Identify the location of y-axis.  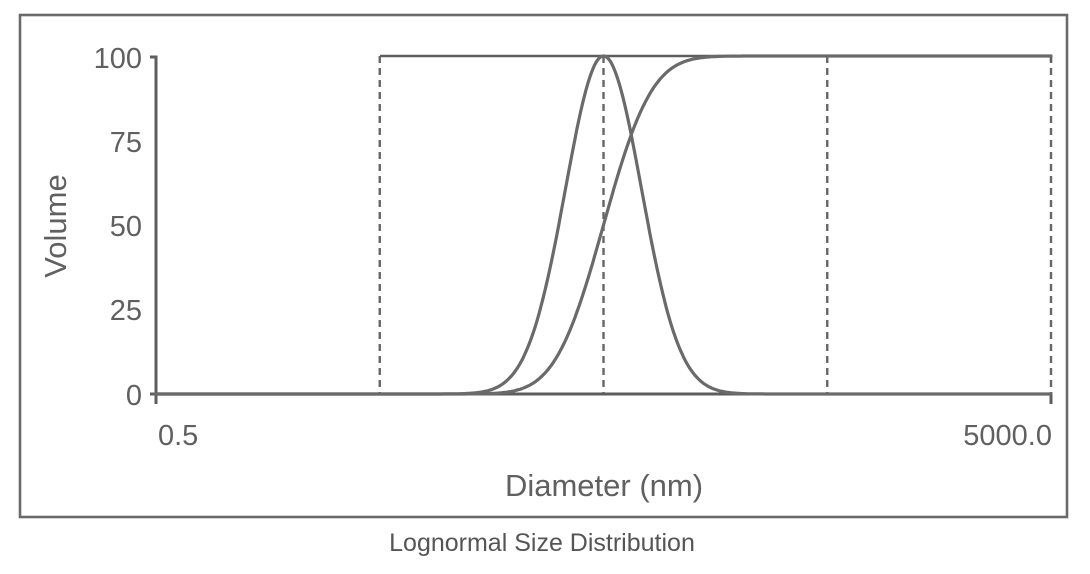
(154, 229).